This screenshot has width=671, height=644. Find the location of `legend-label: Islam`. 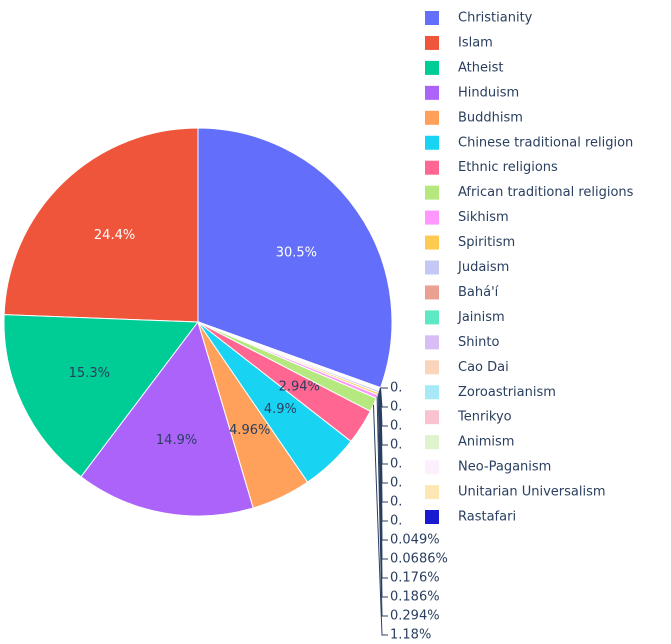

legend-label: Islam is located at coordinates (475, 42).